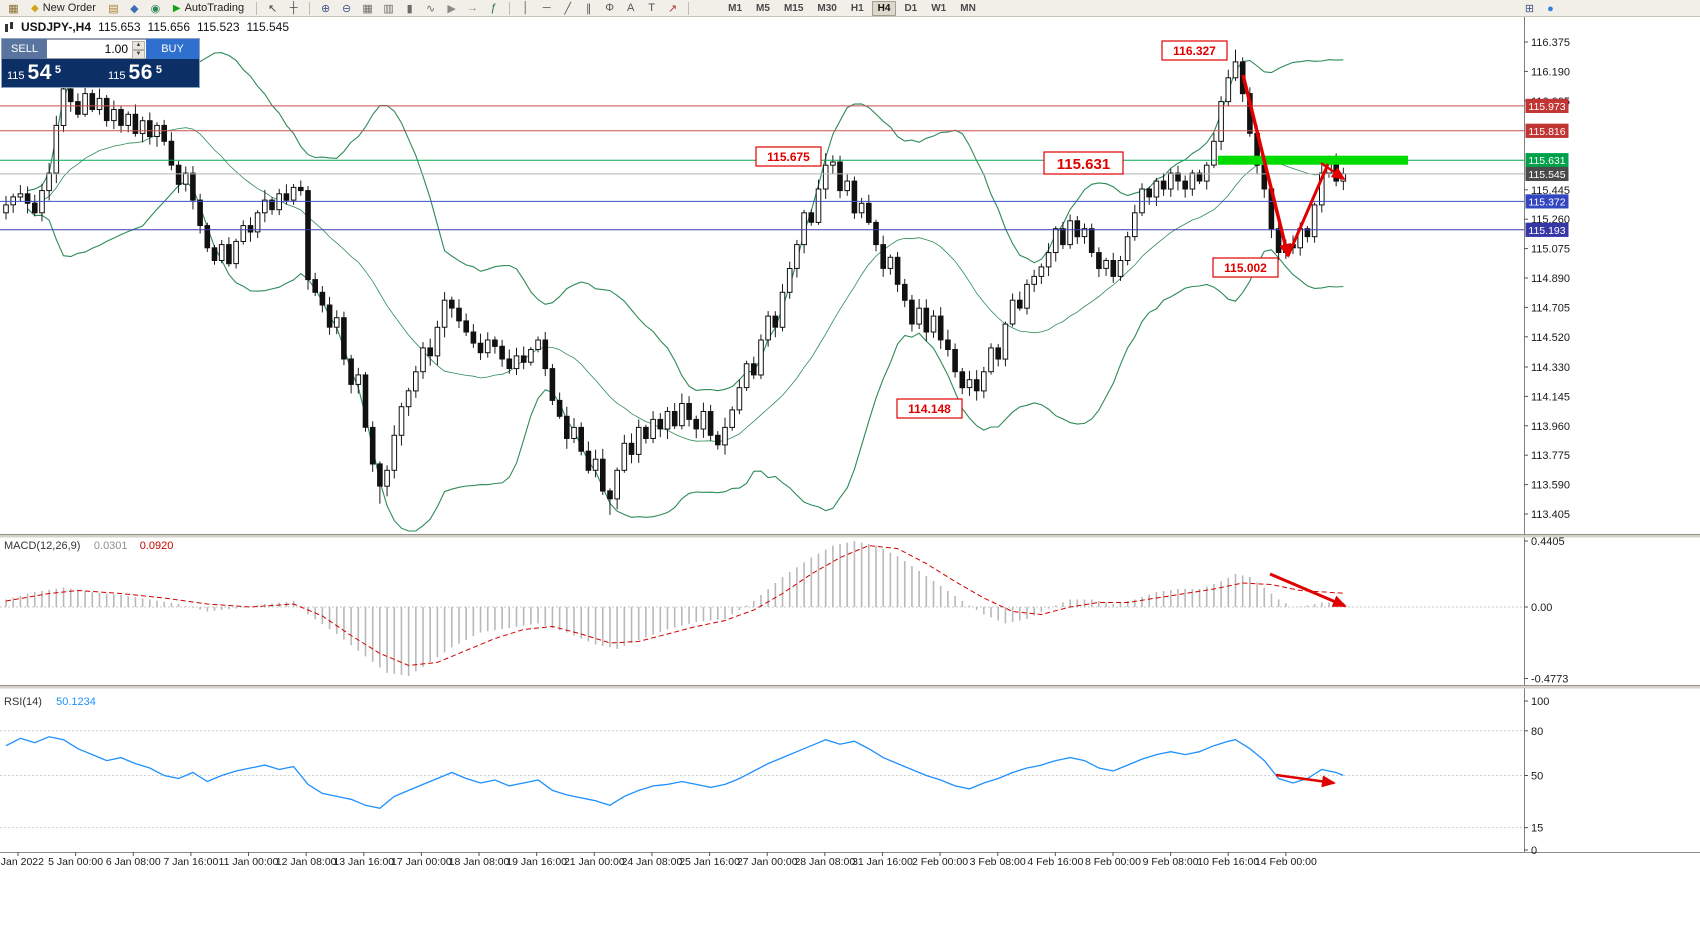 The image size is (1700, 942). What do you see at coordinates (630, 8) in the screenshot?
I see `text-icon: A` at bounding box center [630, 8].